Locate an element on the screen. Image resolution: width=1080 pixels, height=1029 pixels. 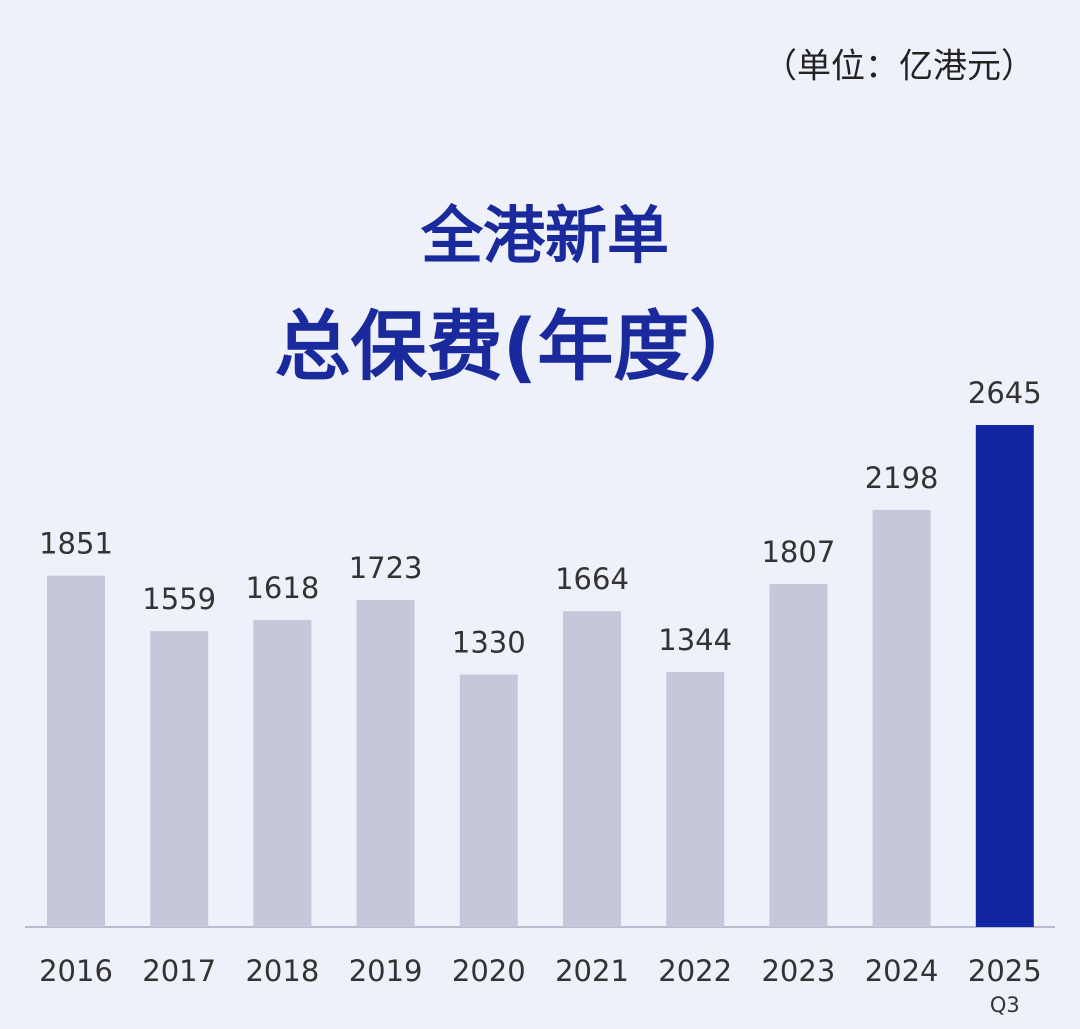
value-label: 1559 is located at coordinates (179, 599).